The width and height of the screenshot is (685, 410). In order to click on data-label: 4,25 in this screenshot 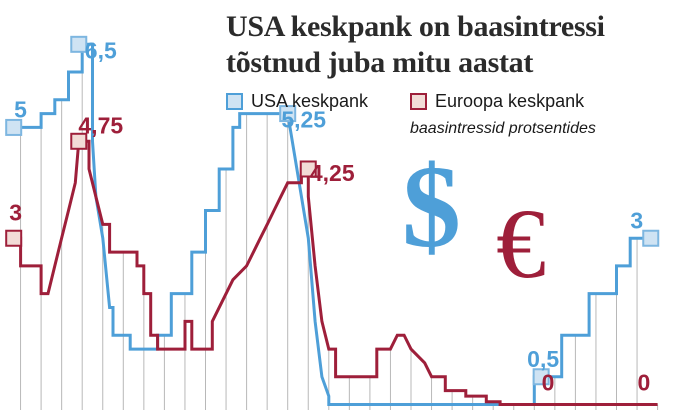, I will do `click(332, 173)`.